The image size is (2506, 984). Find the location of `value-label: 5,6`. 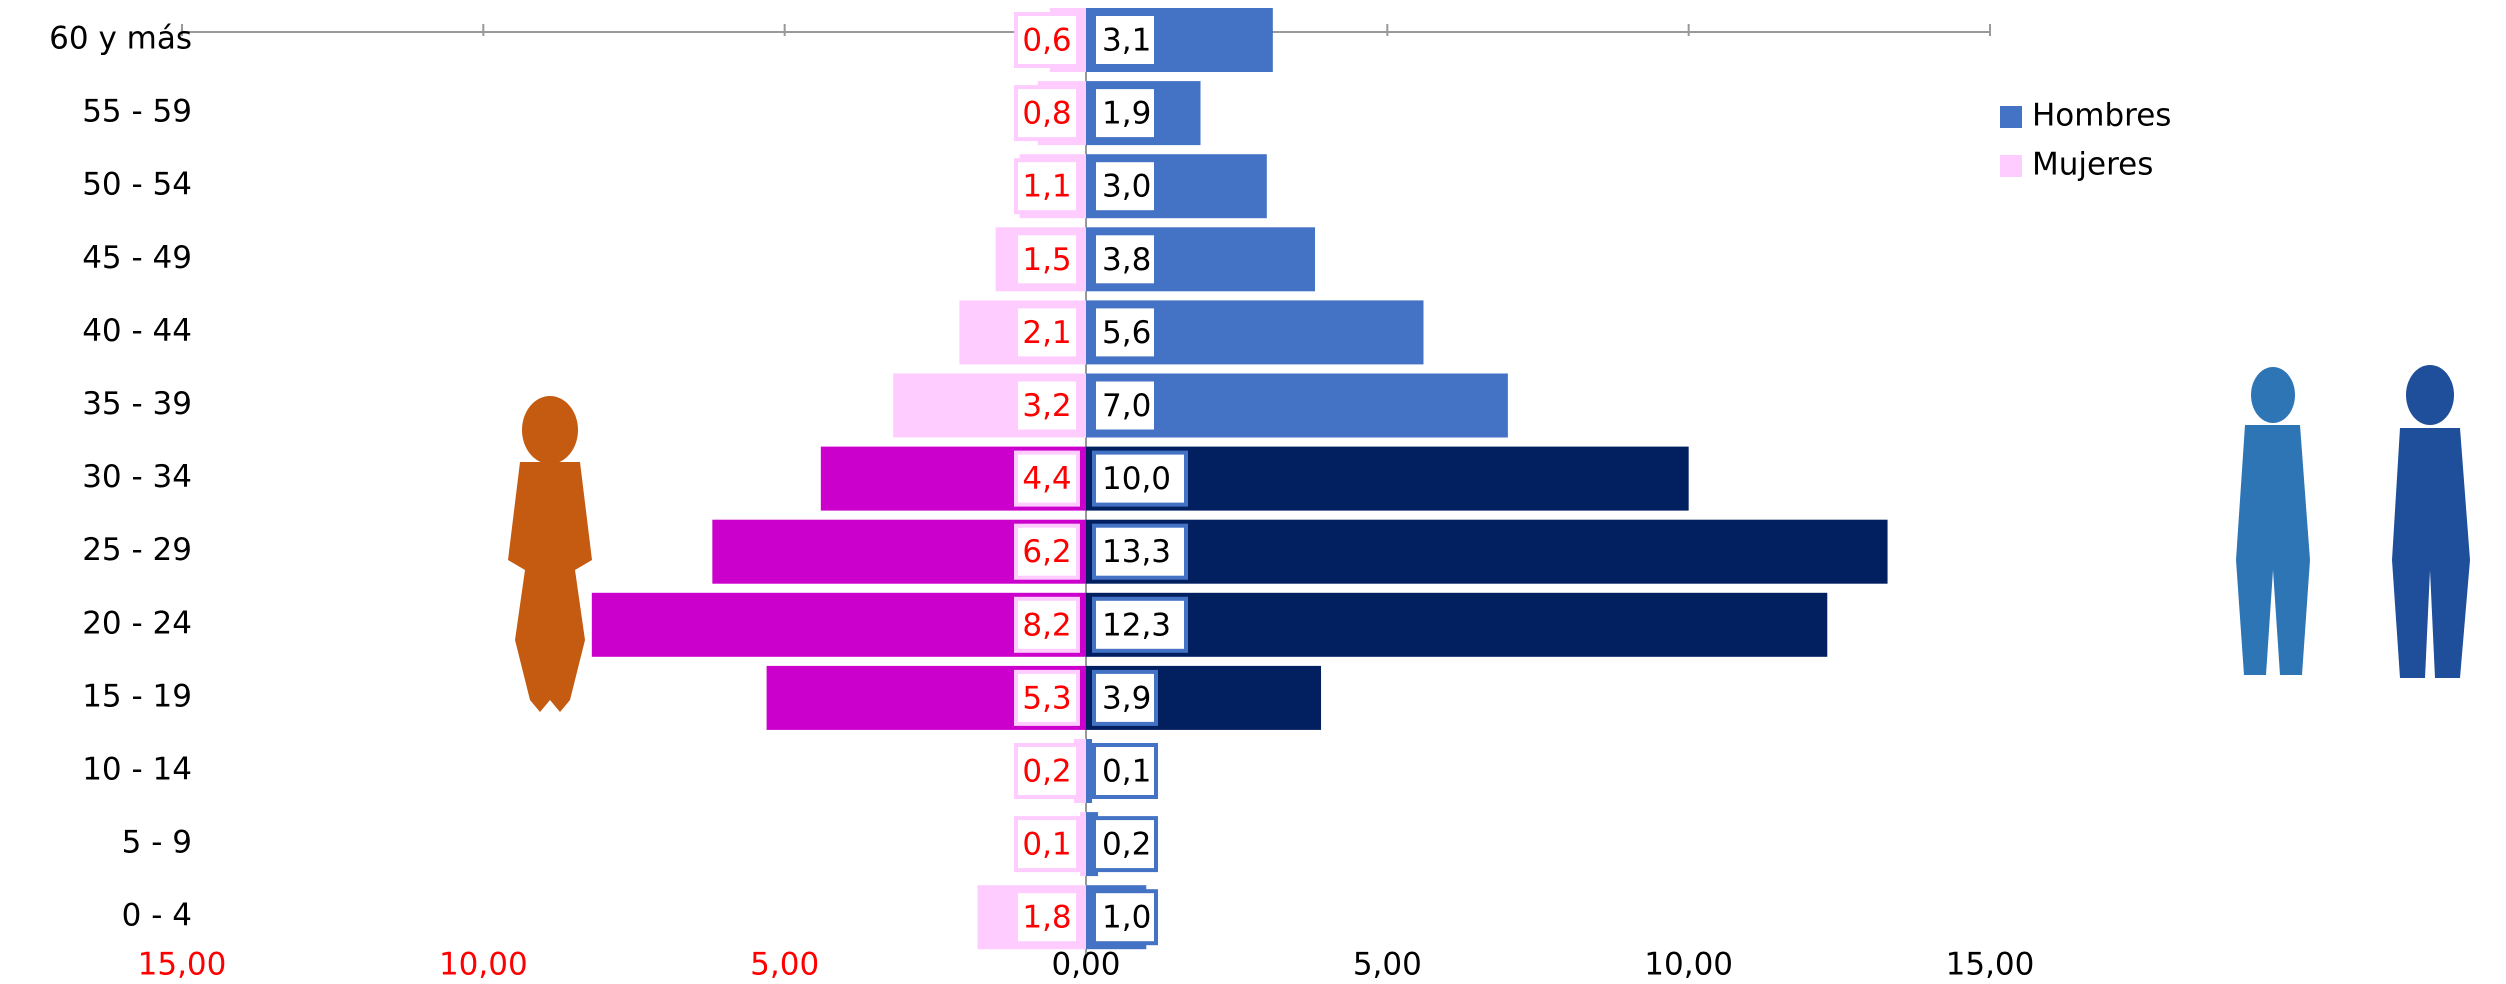

value-label: 5,6 is located at coordinates (1126, 333).